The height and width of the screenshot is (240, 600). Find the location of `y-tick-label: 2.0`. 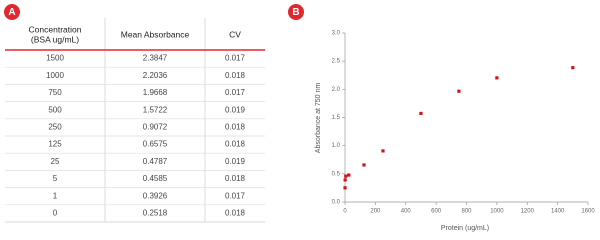

y-tick-label: 2.0 is located at coordinates (336, 90).